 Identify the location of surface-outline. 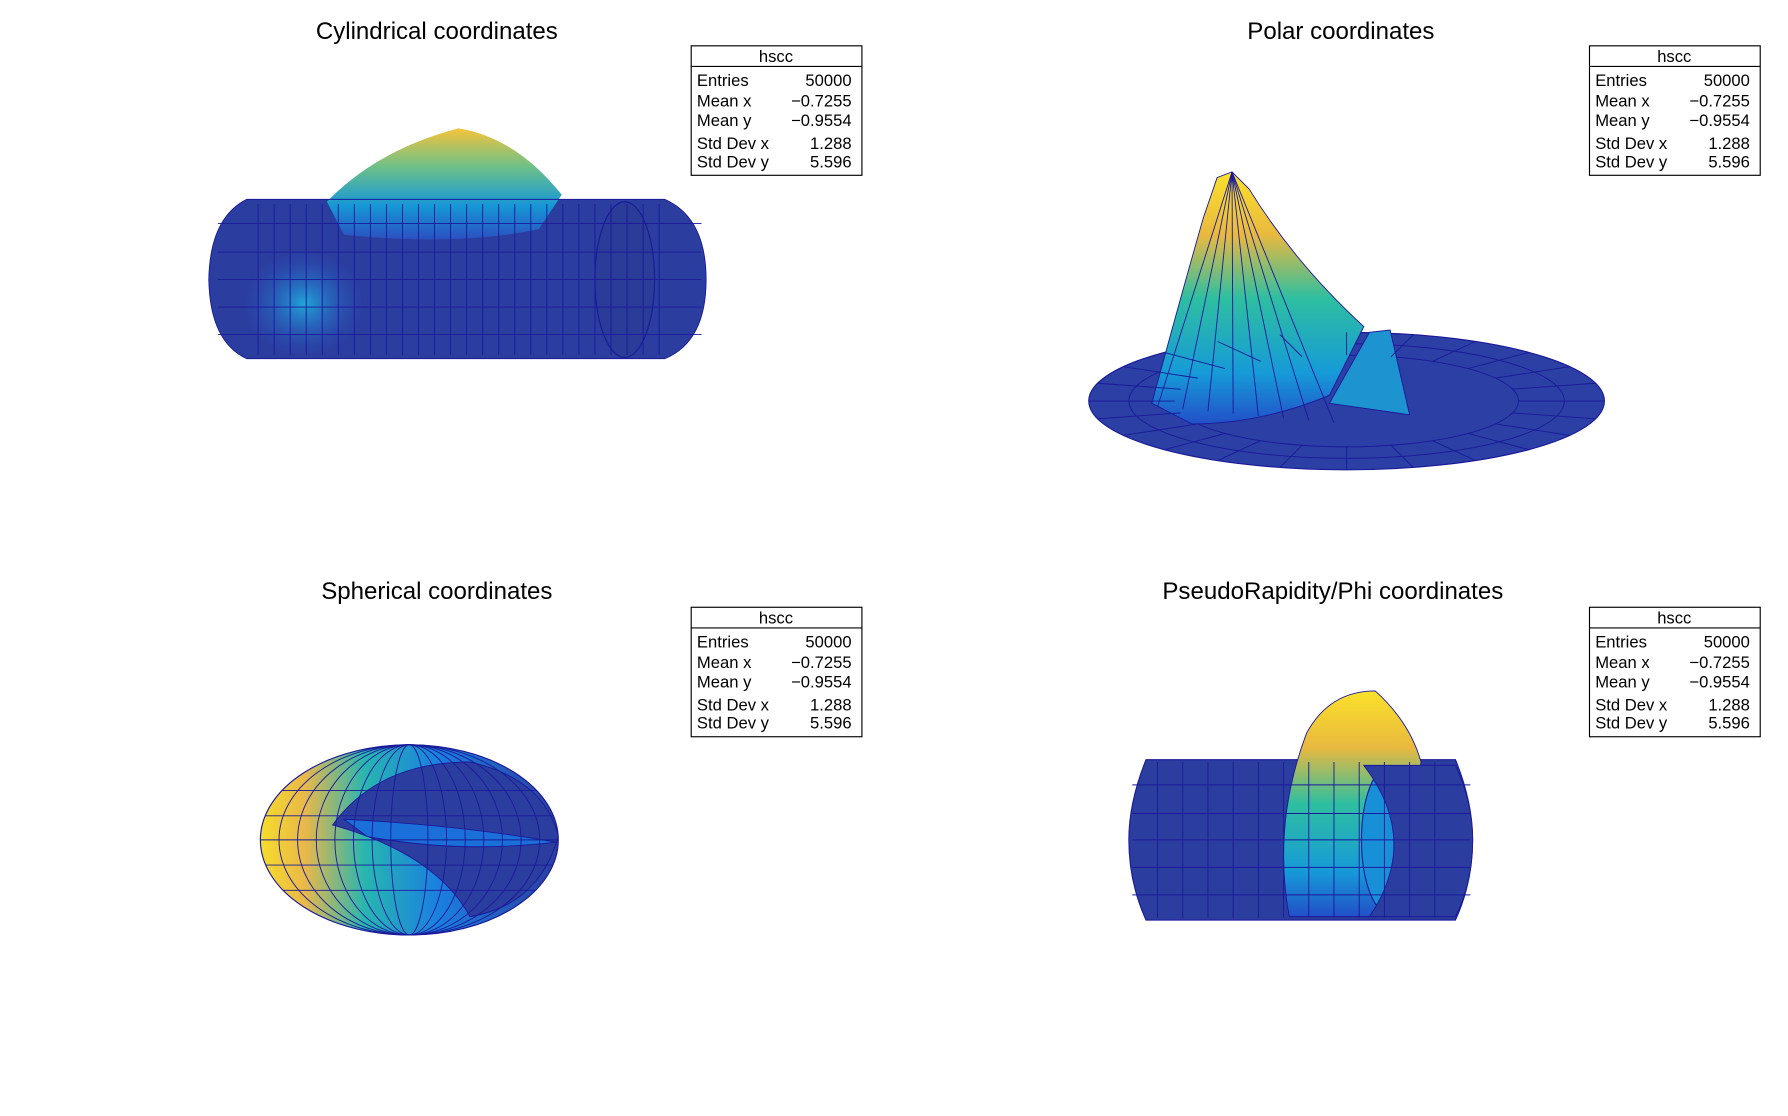
(457, 279).